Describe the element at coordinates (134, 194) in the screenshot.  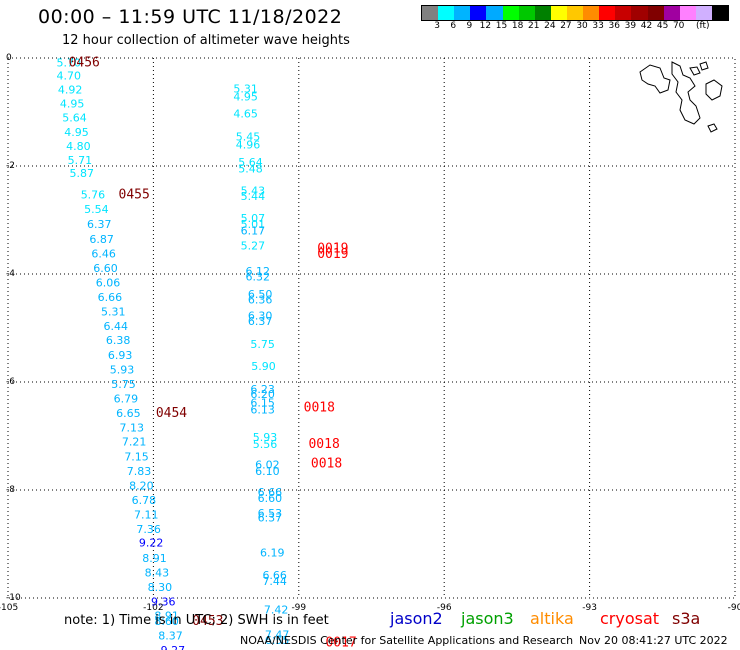
I see `pass-time-label: 0455` at that location.